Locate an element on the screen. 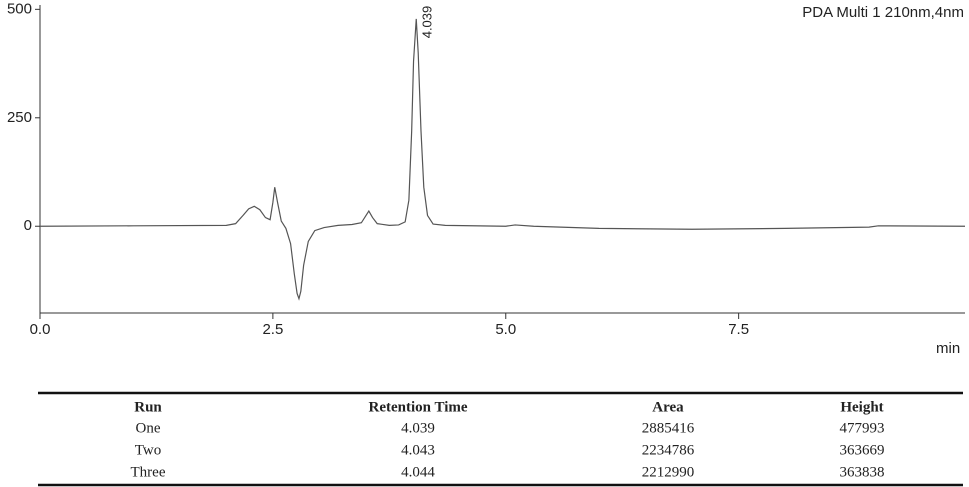  x-tick-label: 5.0 is located at coordinates (505, 329).